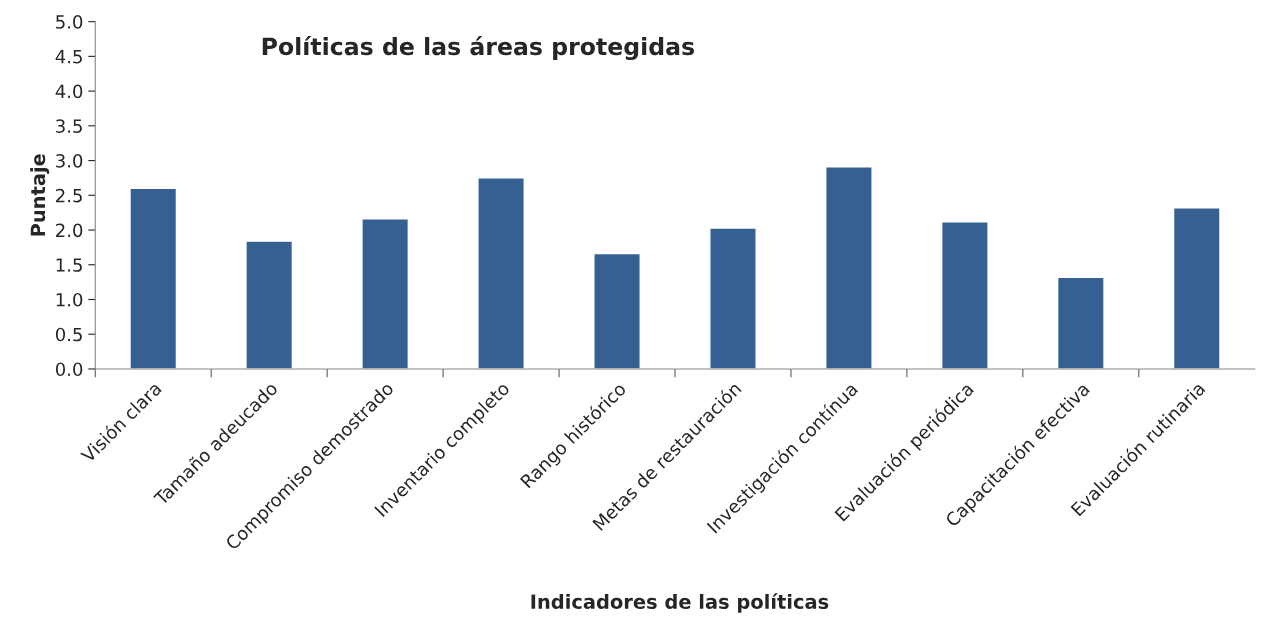 Image resolution: width=1270 pixels, height=618 pixels. What do you see at coordinates (40, 195) in the screenshot?
I see `y-axis-title: Puntaje` at bounding box center [40, 195].